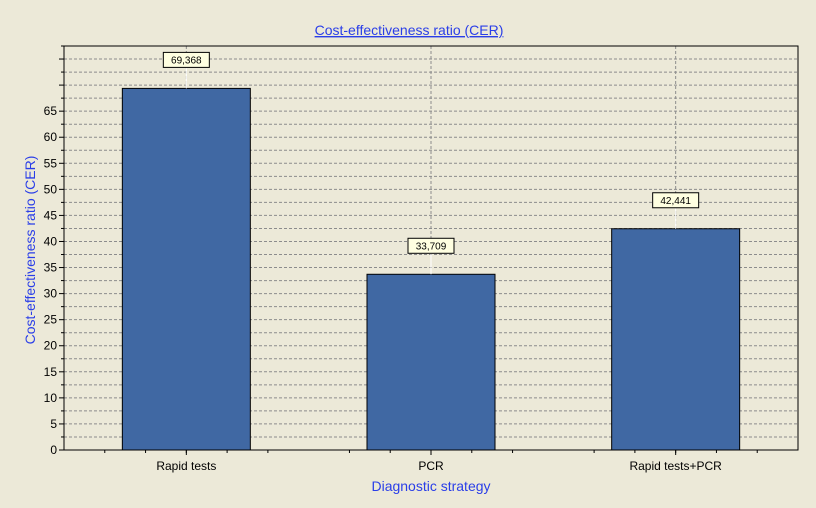 The image size is (816, 508). I want to click on y-tick-label: 0, so click(53, 450).